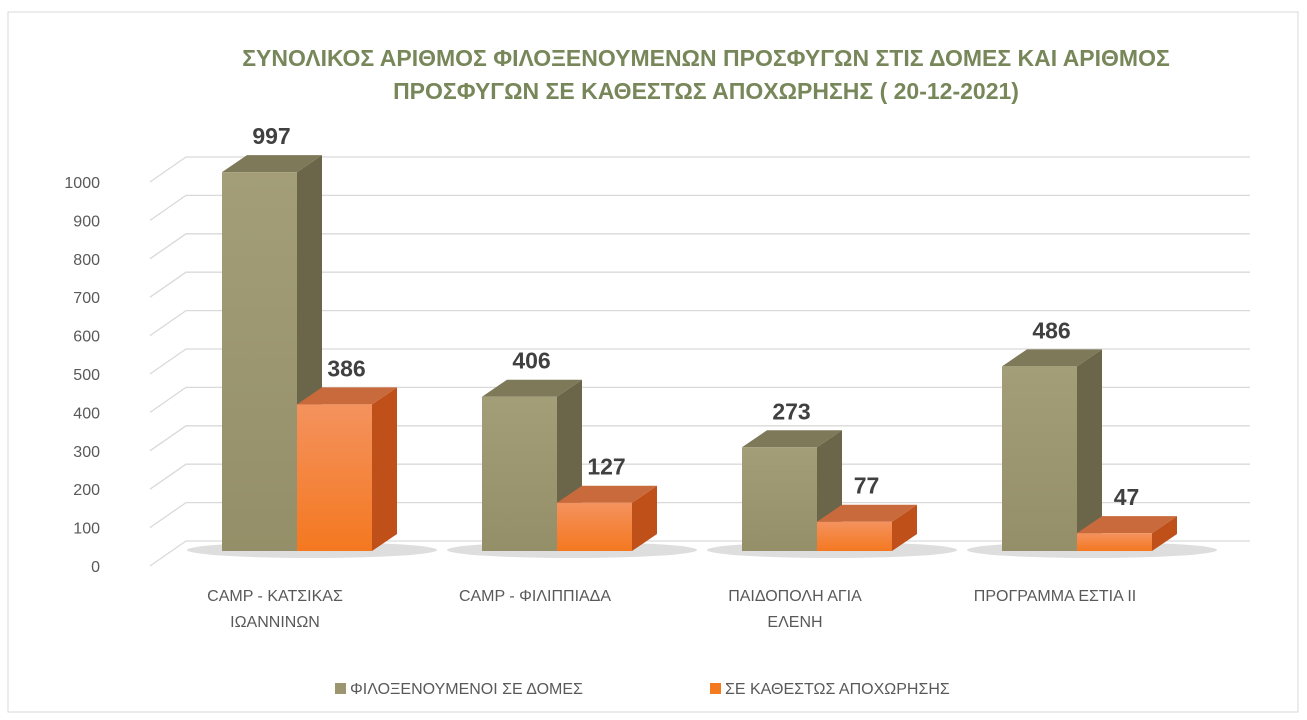 This screenshot has height=720, width=1307. Describe the element at coordinates (535, 596) in the screenshot. I see `x-tick-label: CAMP - ΦΙΛΙΠΠΙΑΔΑ` at that location.